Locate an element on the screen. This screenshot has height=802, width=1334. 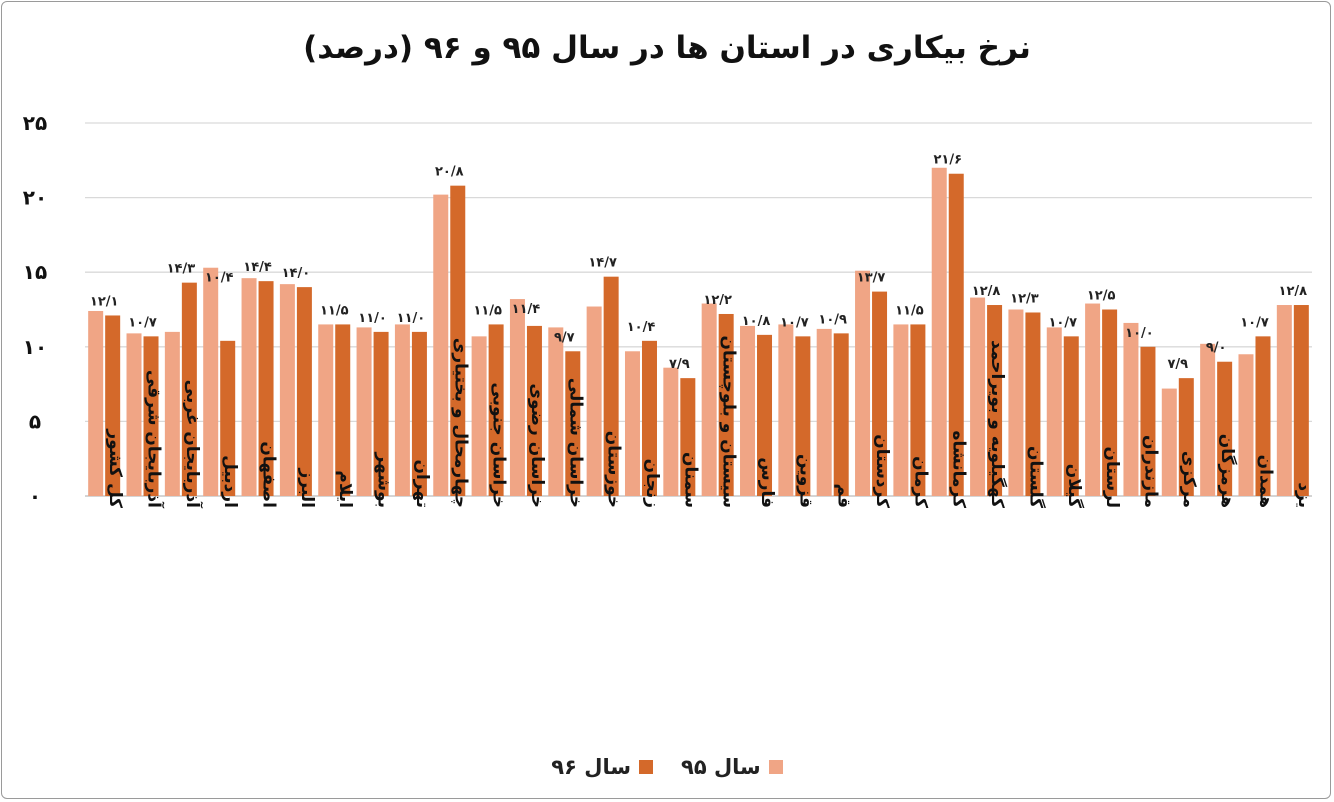
category-label: قزوین is located at coordinates (805, 481).